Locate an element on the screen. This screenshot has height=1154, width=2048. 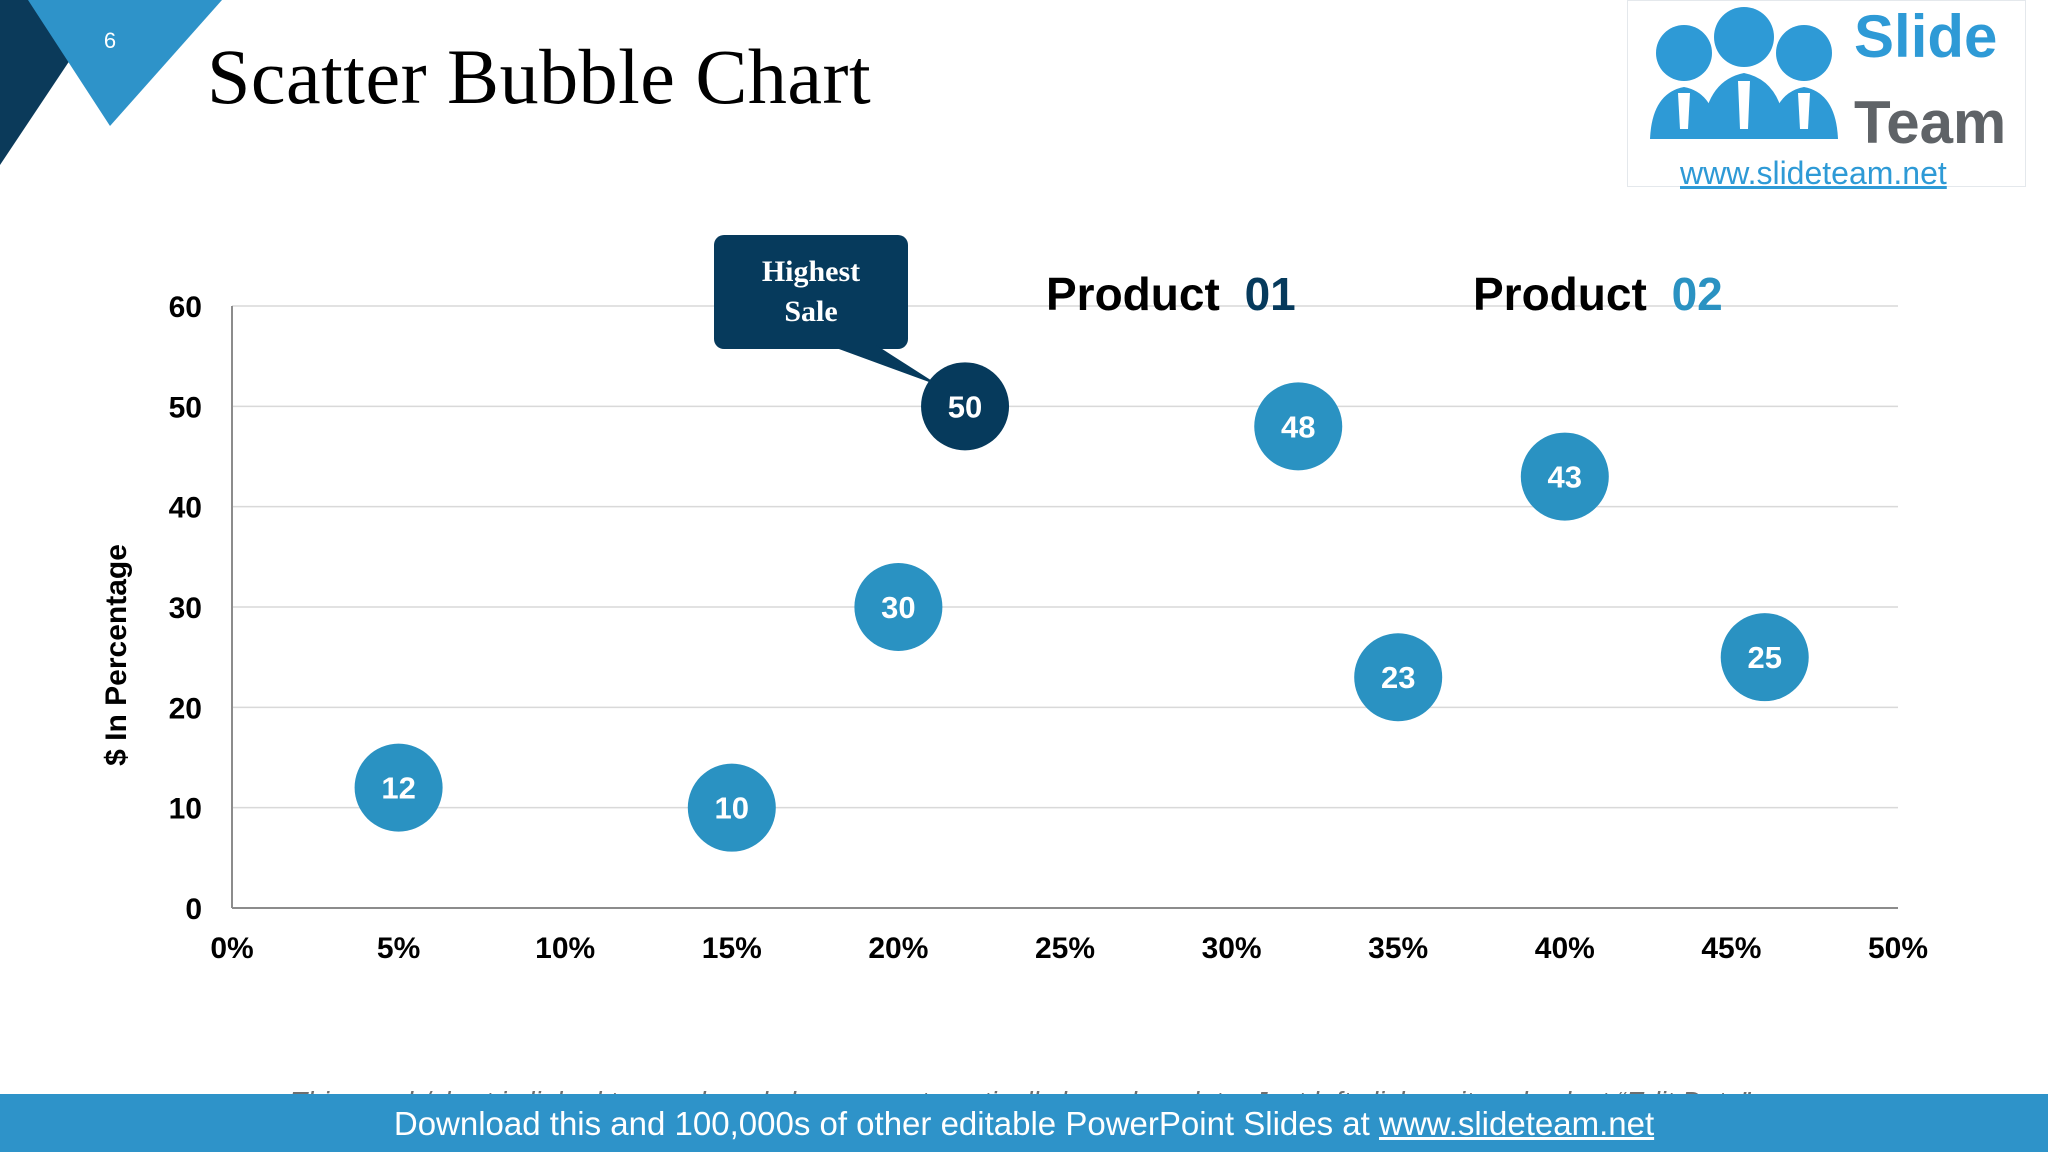
x-tick-label: 10% is located at coordinates (565, 948).